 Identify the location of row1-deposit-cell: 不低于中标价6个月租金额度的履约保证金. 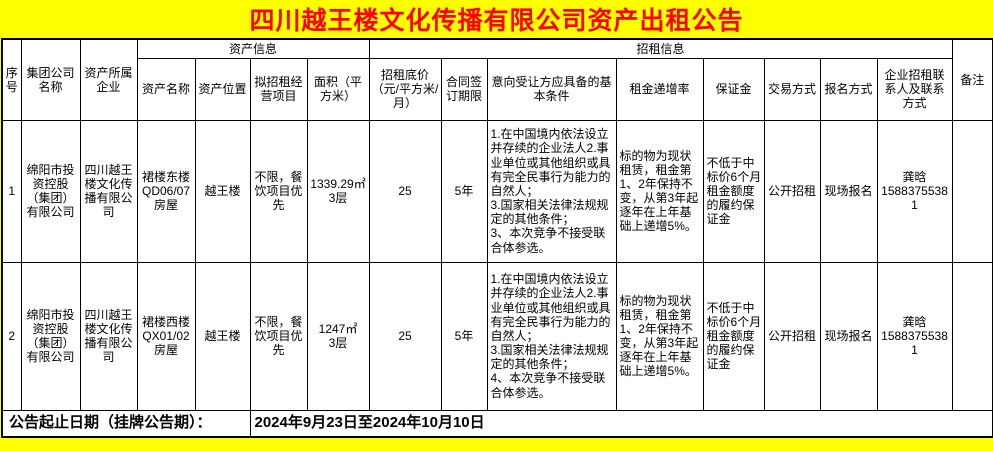
(733, 191).